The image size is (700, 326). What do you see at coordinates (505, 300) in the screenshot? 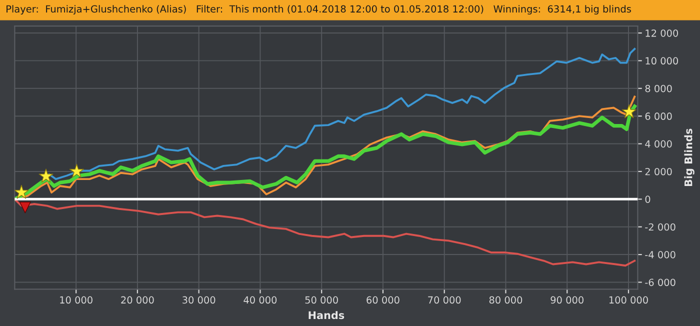
I see `x-tick-label: 80 000` at bounding box center [505, 300].